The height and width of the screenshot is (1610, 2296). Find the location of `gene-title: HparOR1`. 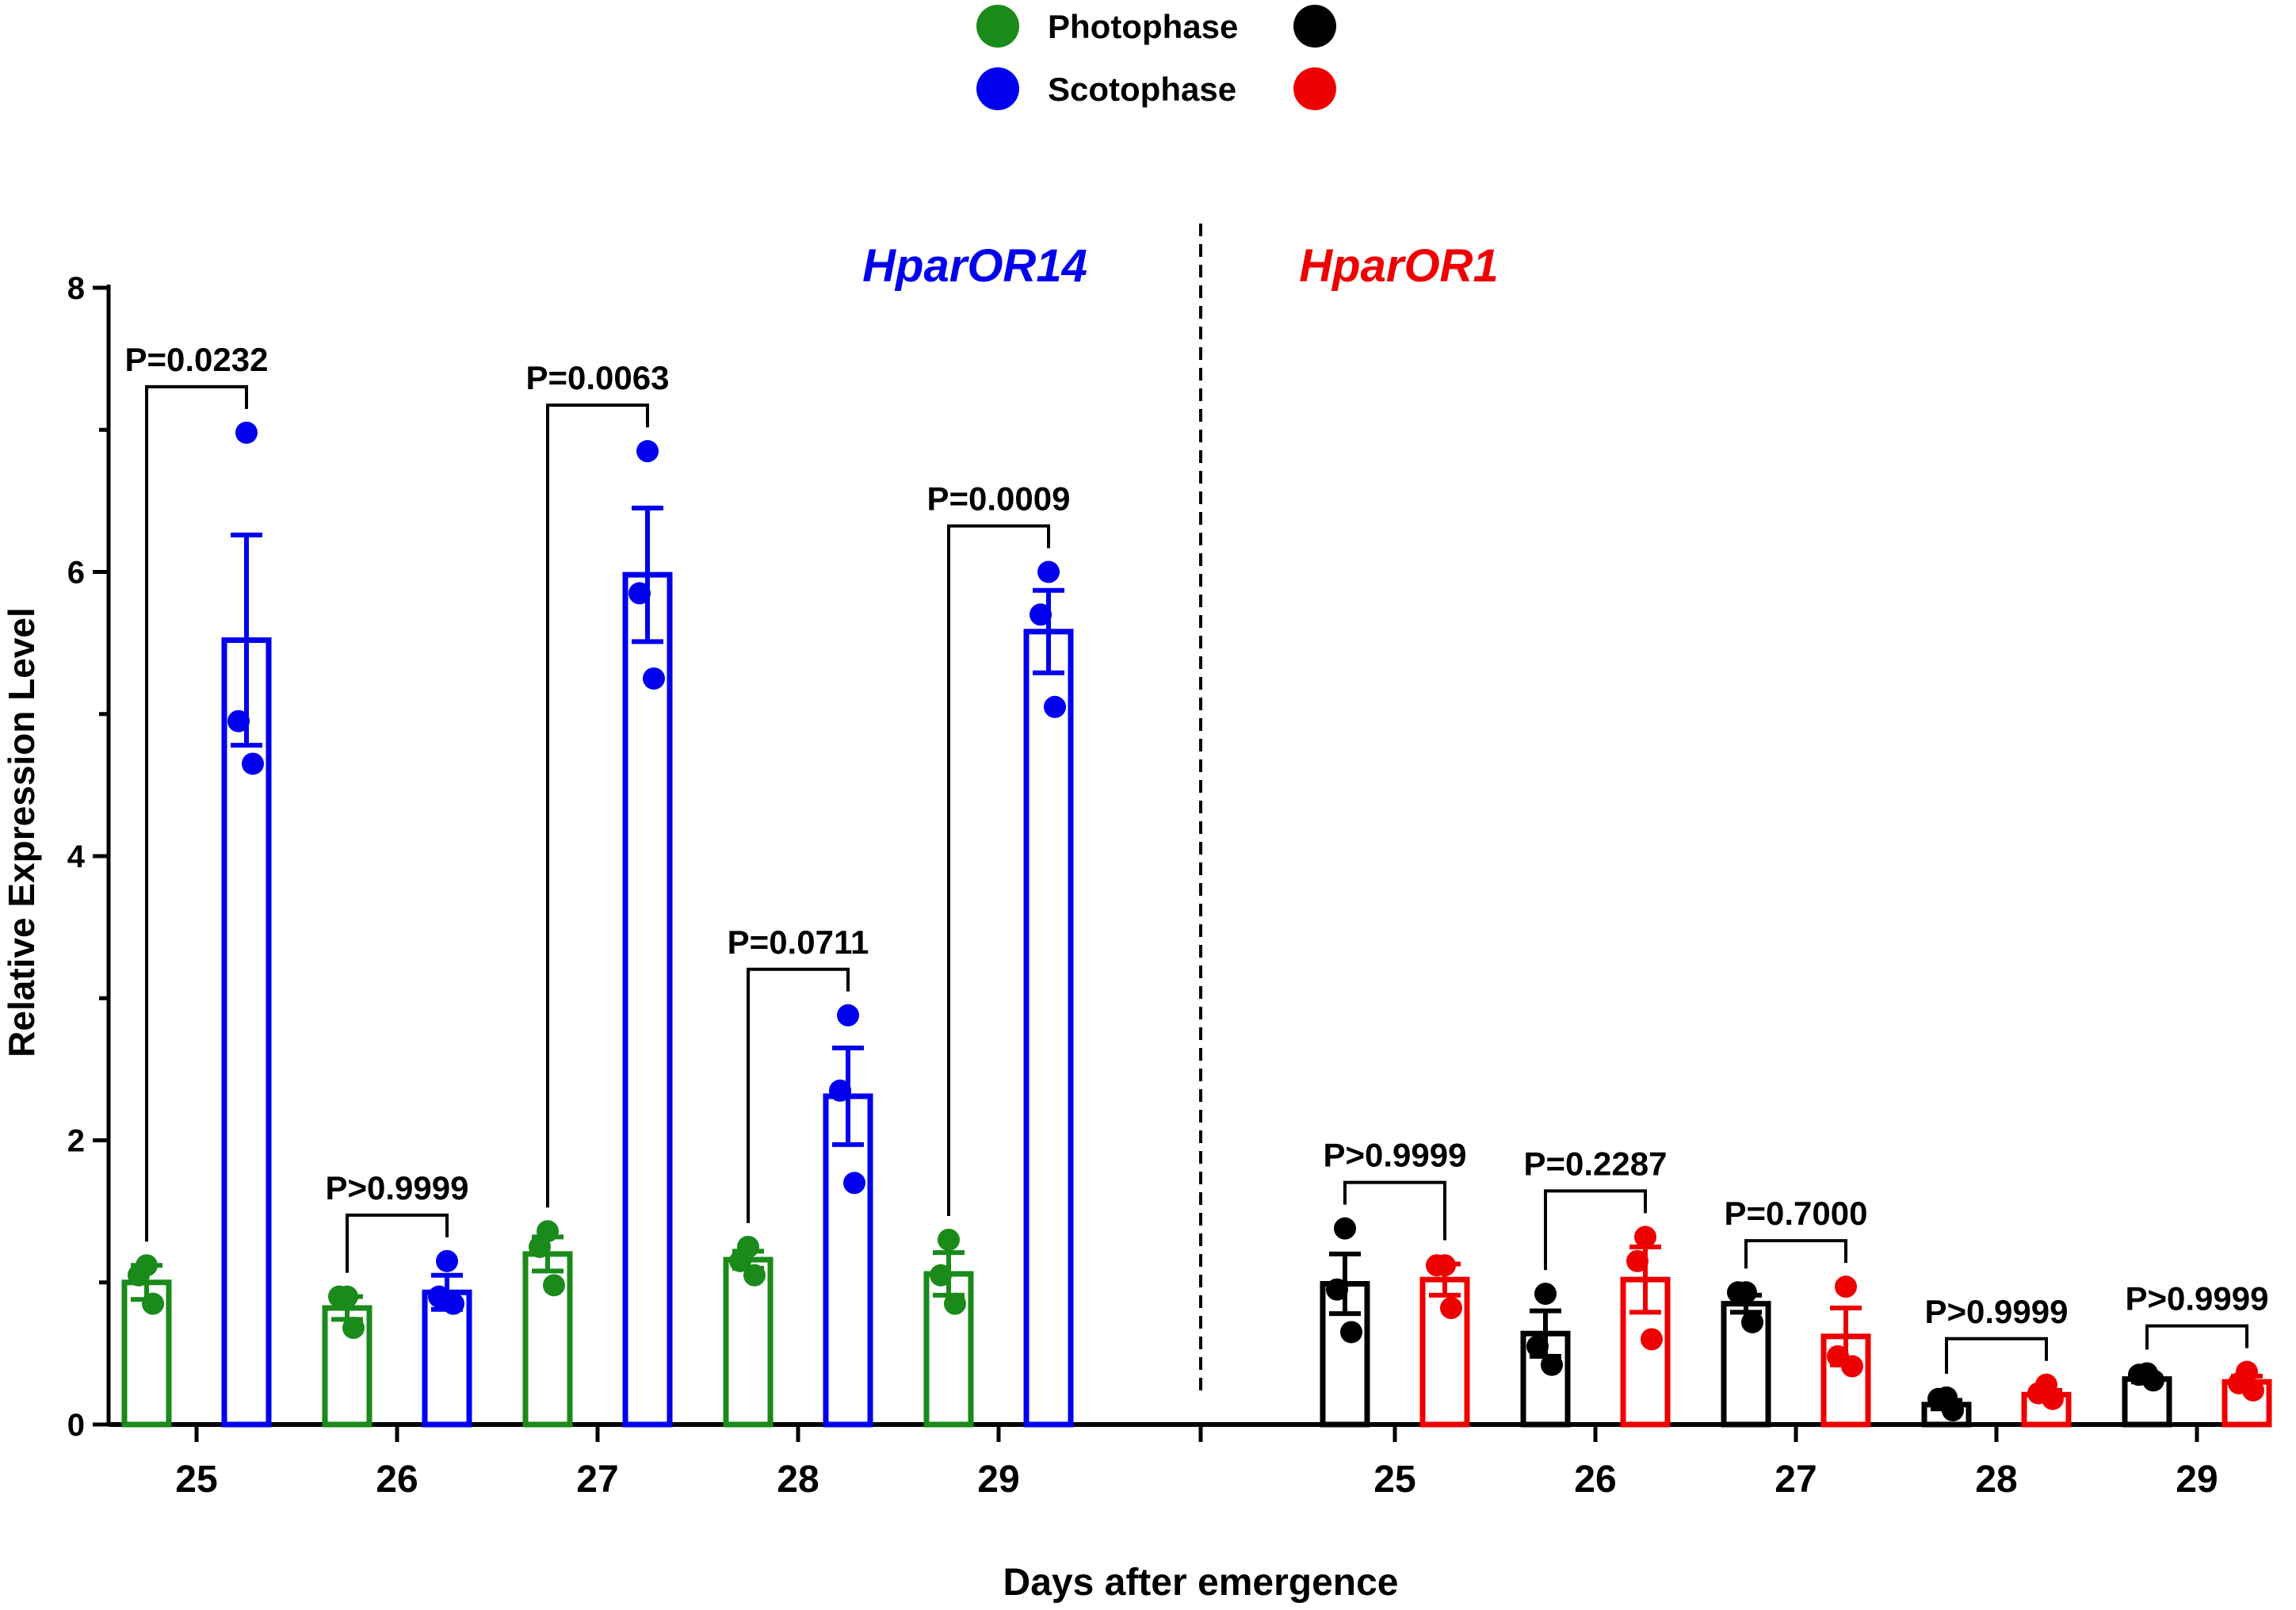

gene-title: HparOR1 is located at coordinates (1398, 266).